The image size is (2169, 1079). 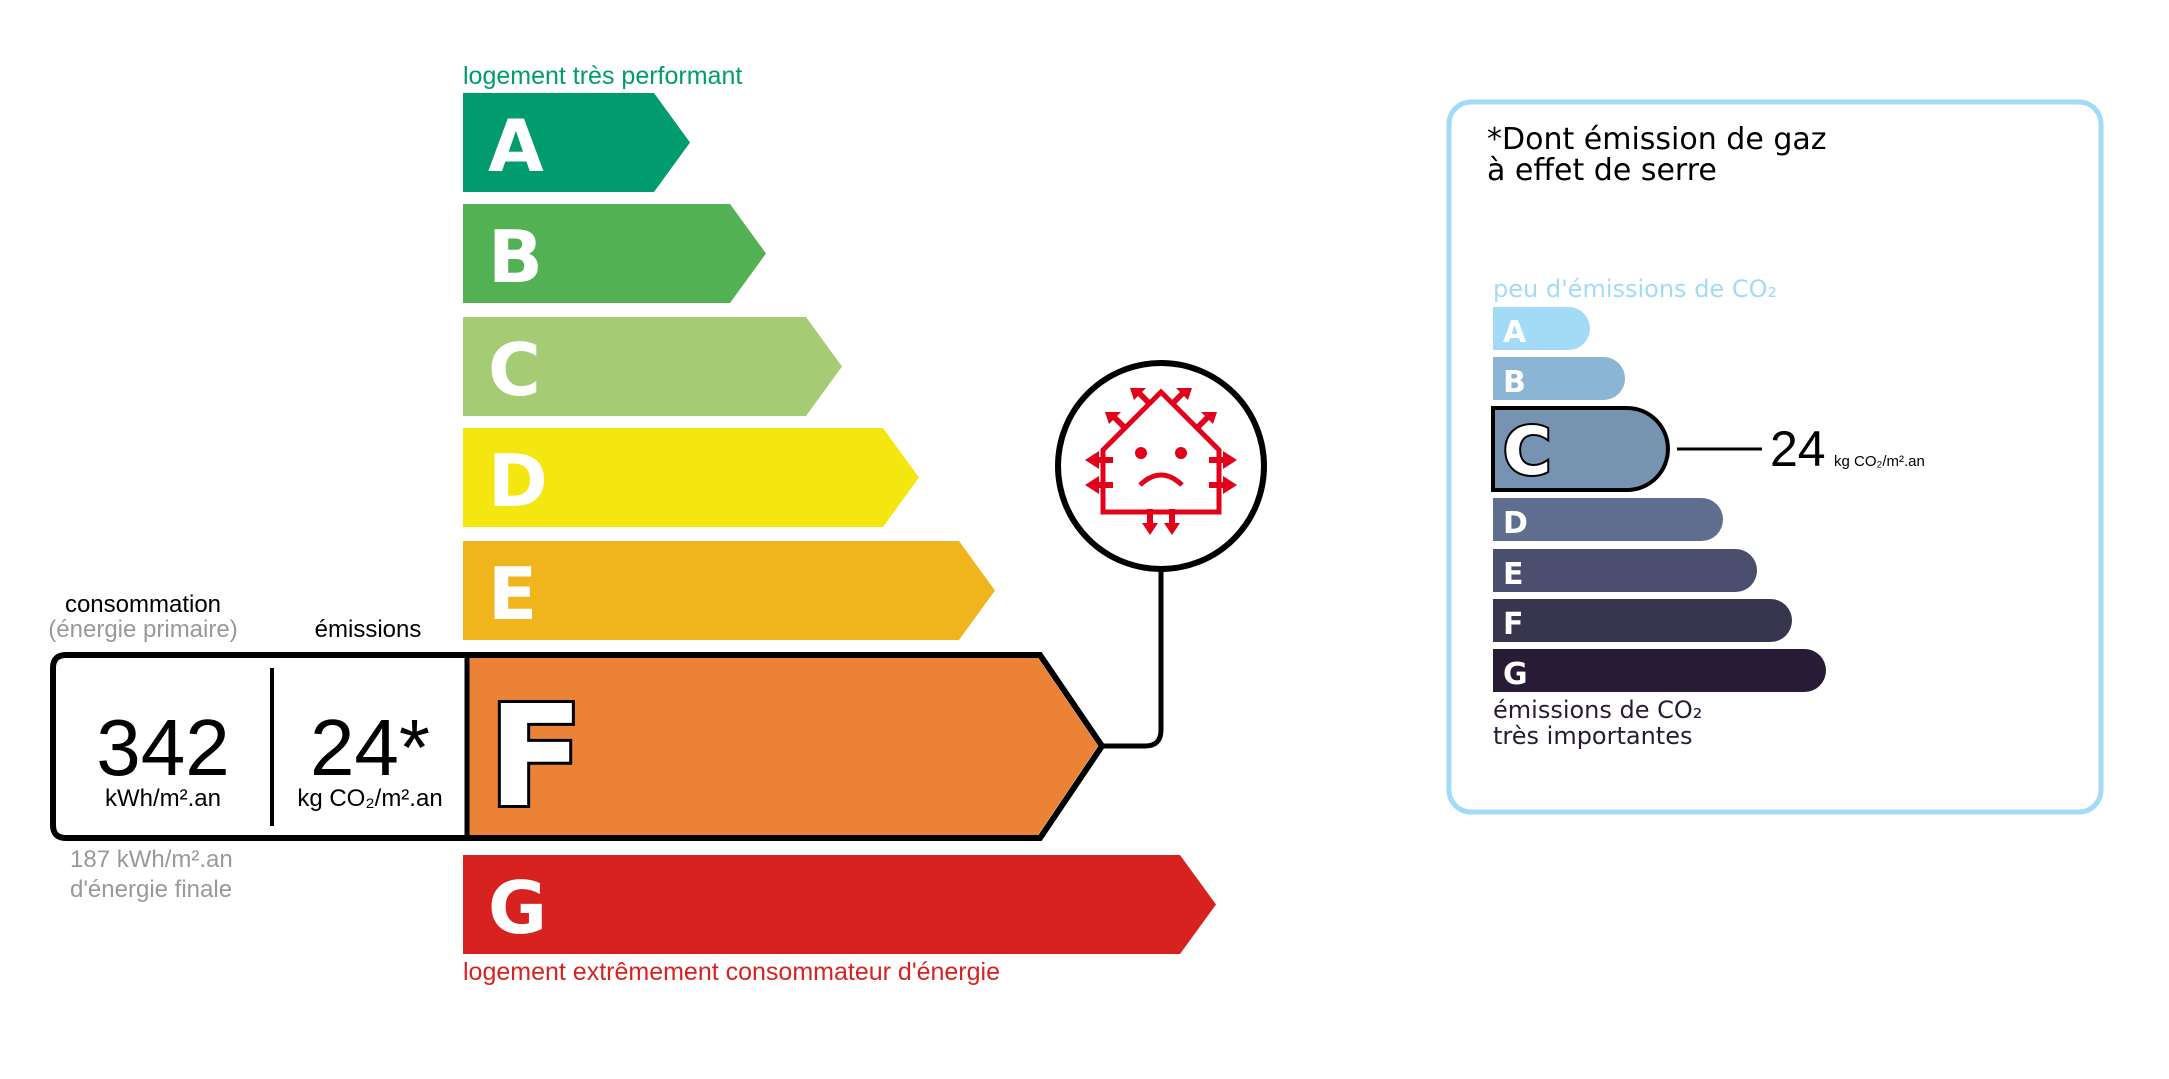 What do you see at coordinates (1515, 523) in the screenshot?
I see `ges-class-letter: D` at bounding box center [1515, 523].